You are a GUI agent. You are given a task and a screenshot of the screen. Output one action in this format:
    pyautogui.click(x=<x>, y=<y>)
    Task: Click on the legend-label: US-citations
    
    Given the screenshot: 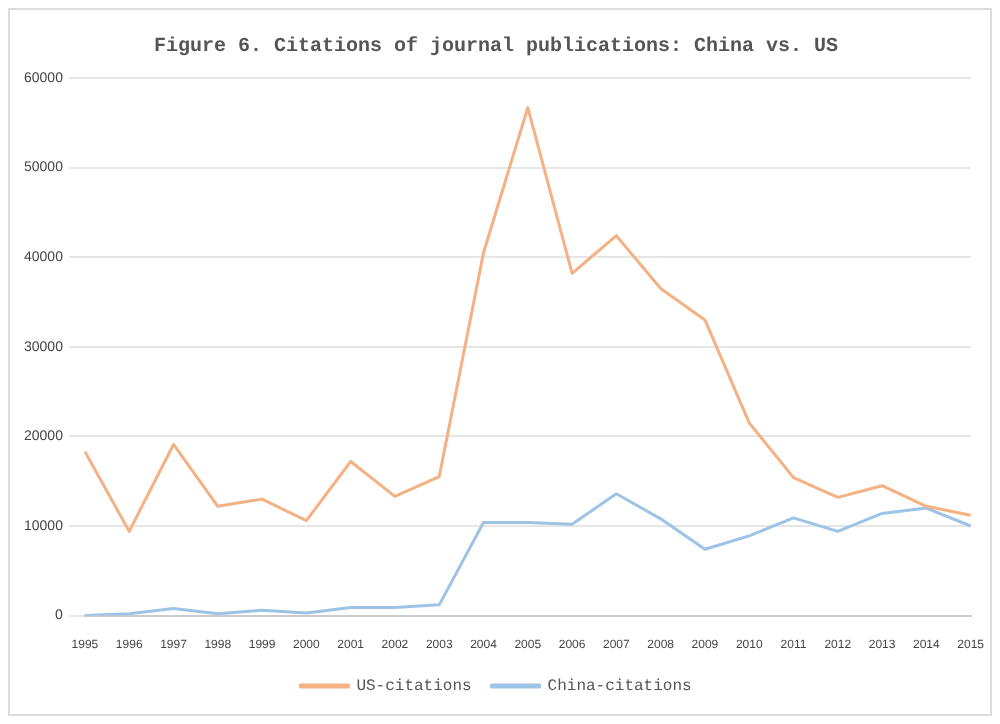 What is the action you would take?
    pyautogui.click(x=414, y=687)
    